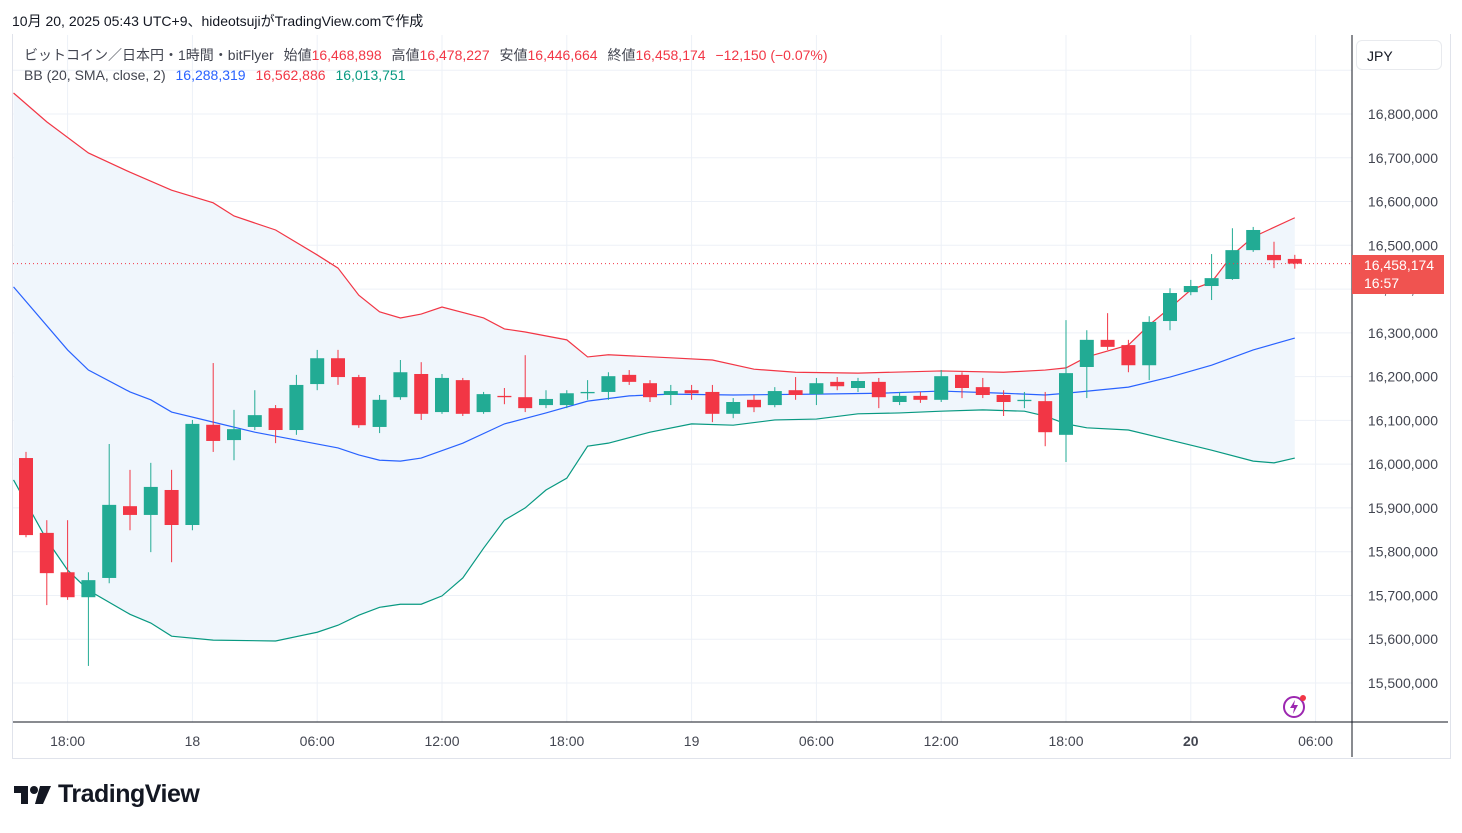 This screenshot has height=833, width=1462. I want to click on bb-upper-value: 16,562,886, so click(290, 75).